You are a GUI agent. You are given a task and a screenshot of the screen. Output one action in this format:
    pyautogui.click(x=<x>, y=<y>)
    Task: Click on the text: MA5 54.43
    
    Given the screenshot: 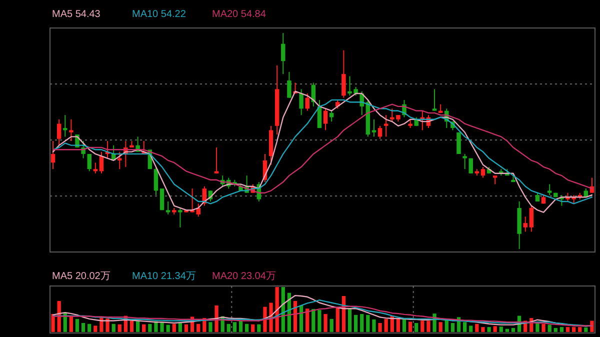 What is the action you would take?
    pyautogui.click(x=76, y=14)
    